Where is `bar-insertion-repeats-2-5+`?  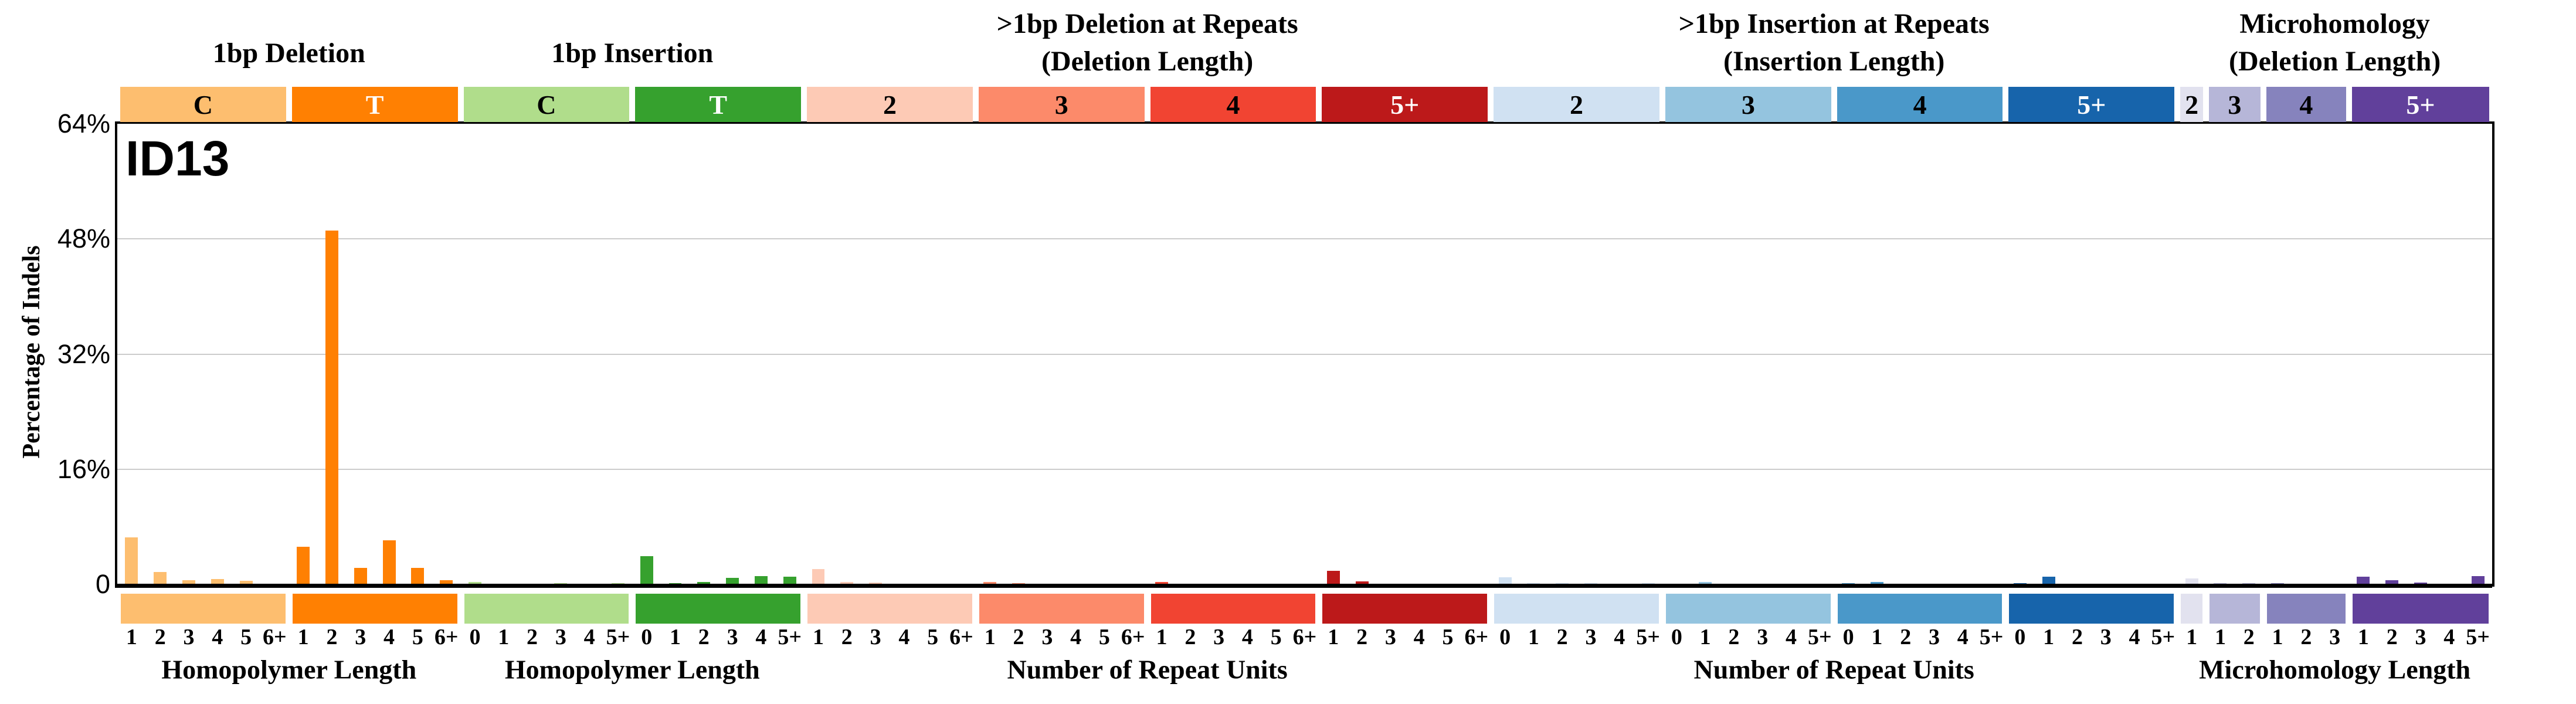 bar-insertion-repeats-2-5+ is located at coordinates (1648, 583).